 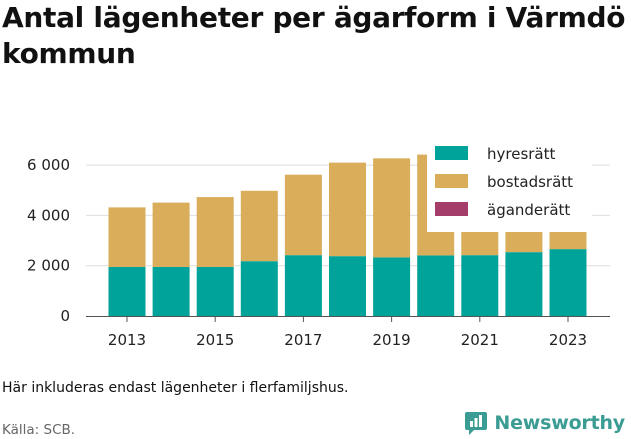 I want to click on bar-bostadsrätt-2015, so click(x=215, y=232).